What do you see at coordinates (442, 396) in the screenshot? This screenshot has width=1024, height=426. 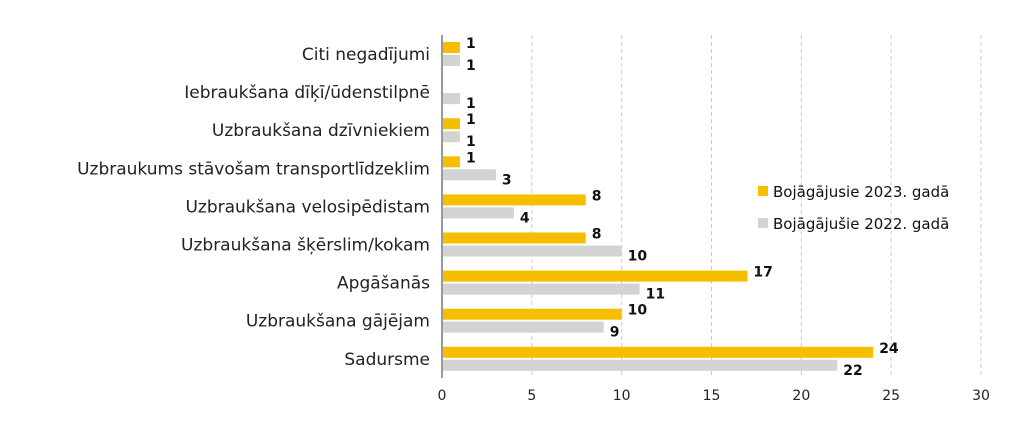 I see `x-tick-label: 0` at bounding box center [442, 396].